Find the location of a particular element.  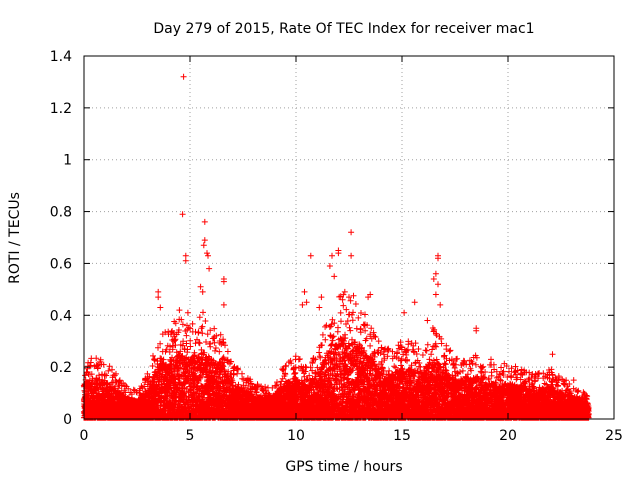

x-tick-label: 20 is located at coordinates (508, 436).